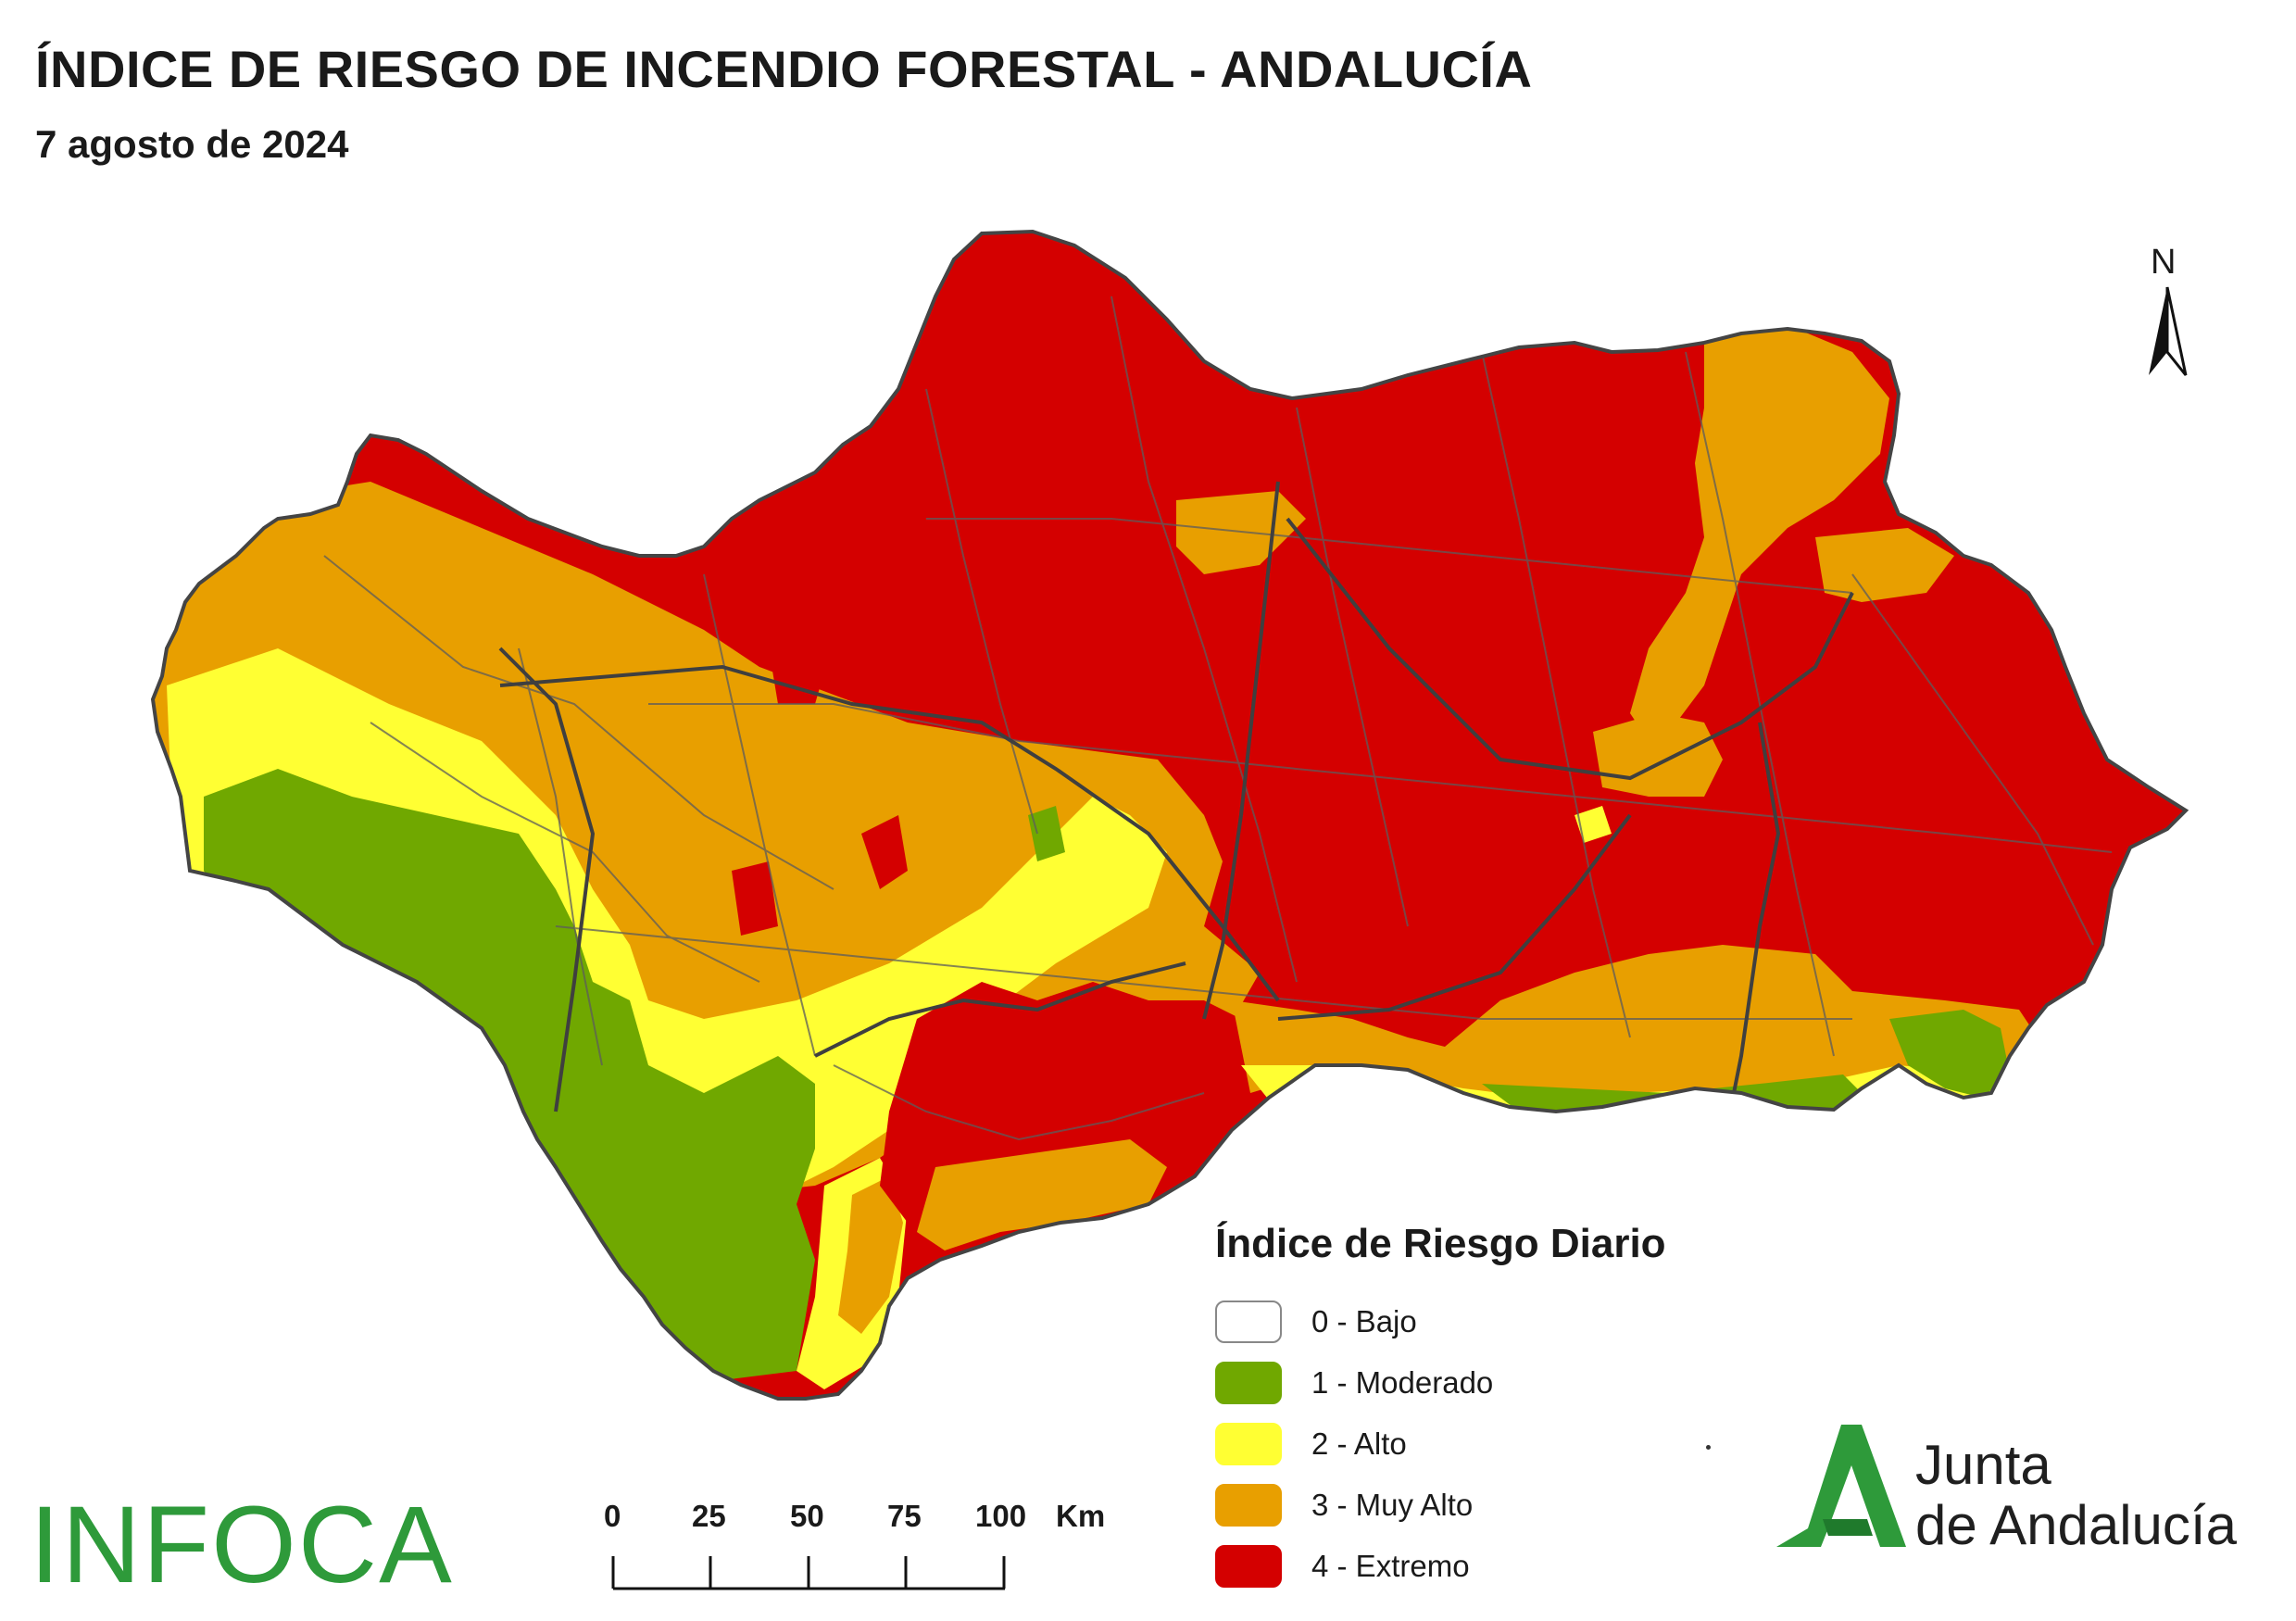 This screenshot has height=1621, width=2296. Describe the element at coordinates (242, 1545) in the screenshot. I see `infoca-logo: INFOCA` at that location.